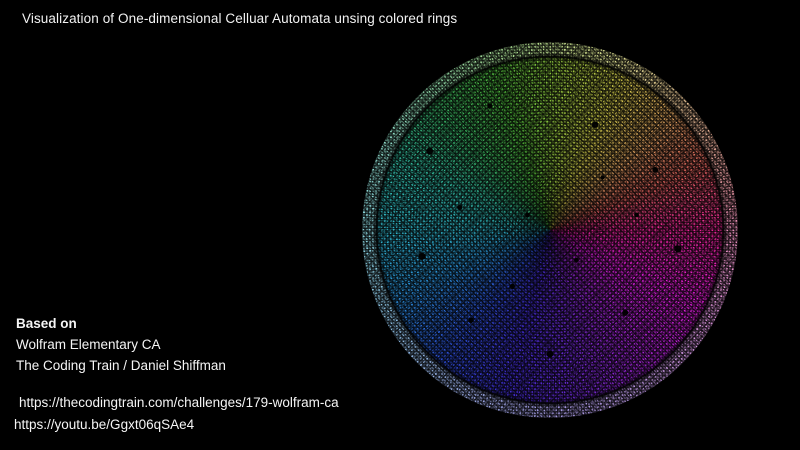 The width and height of the screenshot is (800, 450). I want to click on link-youtube-video: https://youtu.be/Ggxt06qSAe4, so click(104, 424).